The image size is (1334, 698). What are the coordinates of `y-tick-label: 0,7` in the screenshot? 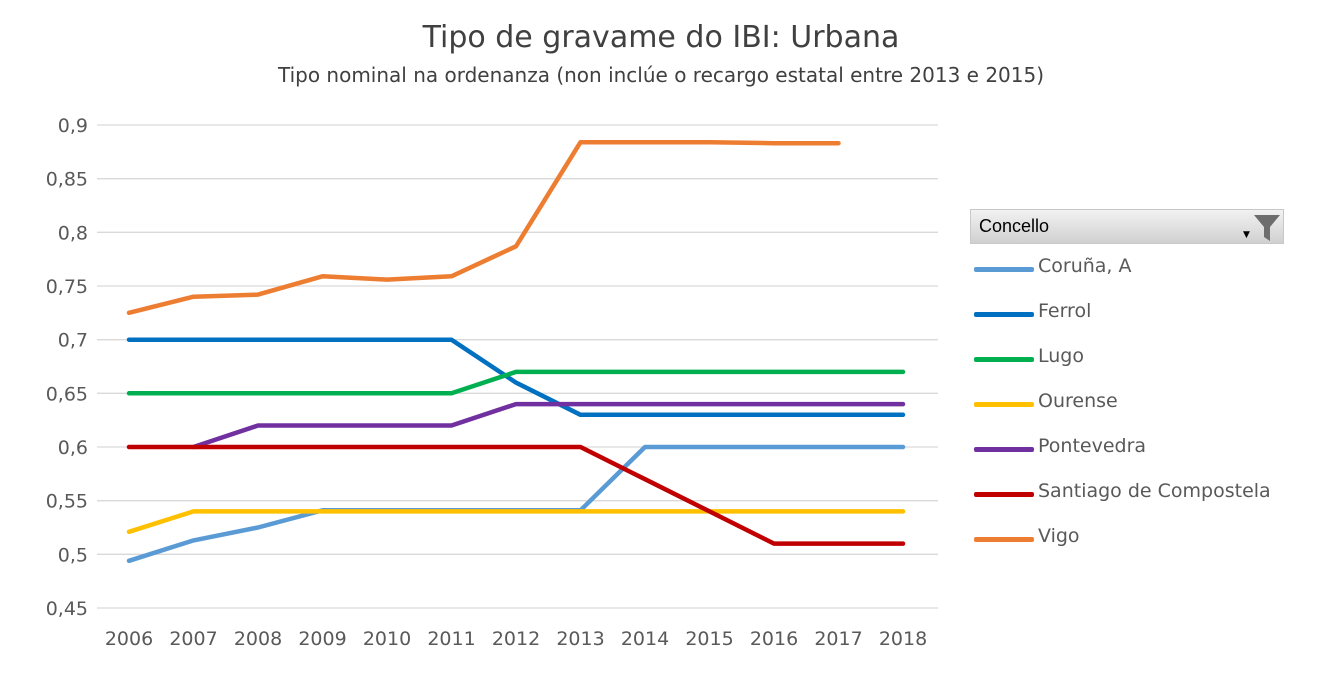 It's located at (73, 341).